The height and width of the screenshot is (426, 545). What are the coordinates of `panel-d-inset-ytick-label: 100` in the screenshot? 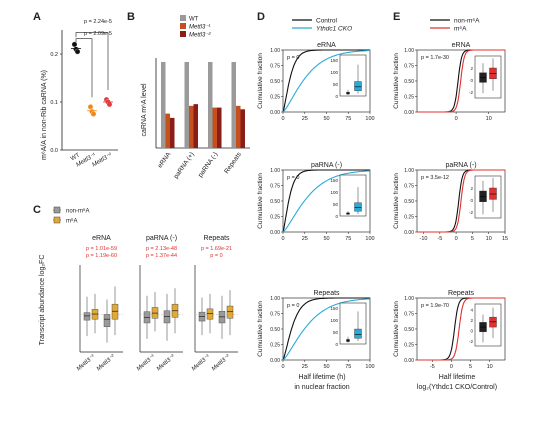 It's located at (334, 192).